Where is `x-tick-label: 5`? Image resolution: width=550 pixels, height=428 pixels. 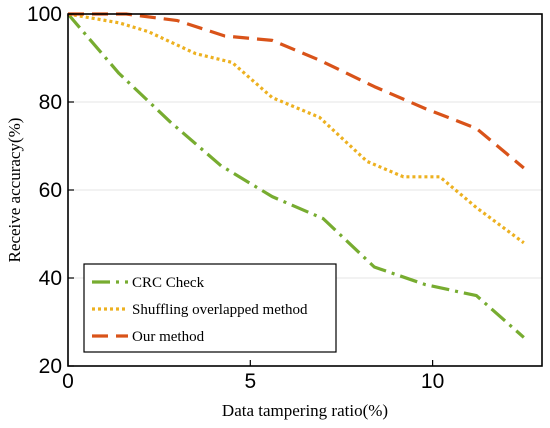
x-tick-label: 5 is located at coordinates (250, 381).